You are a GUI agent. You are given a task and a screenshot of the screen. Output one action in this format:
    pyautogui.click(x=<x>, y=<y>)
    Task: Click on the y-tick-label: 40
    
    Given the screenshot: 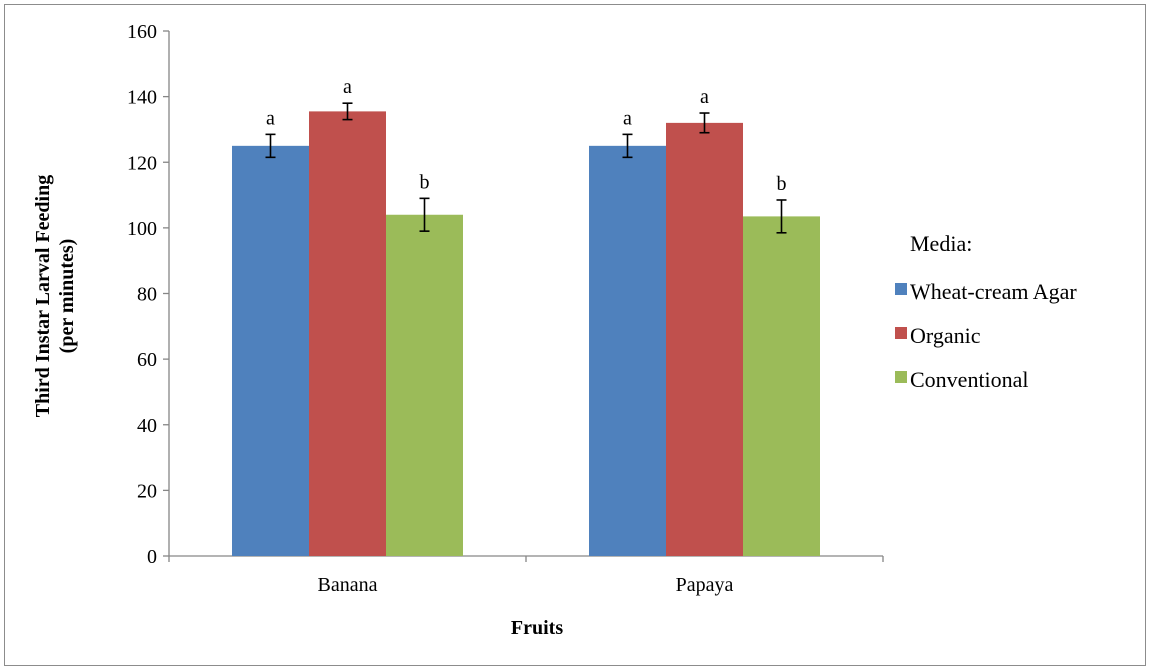 What is the action you would take?
    pyautogui.click(x=147, y=426)
    